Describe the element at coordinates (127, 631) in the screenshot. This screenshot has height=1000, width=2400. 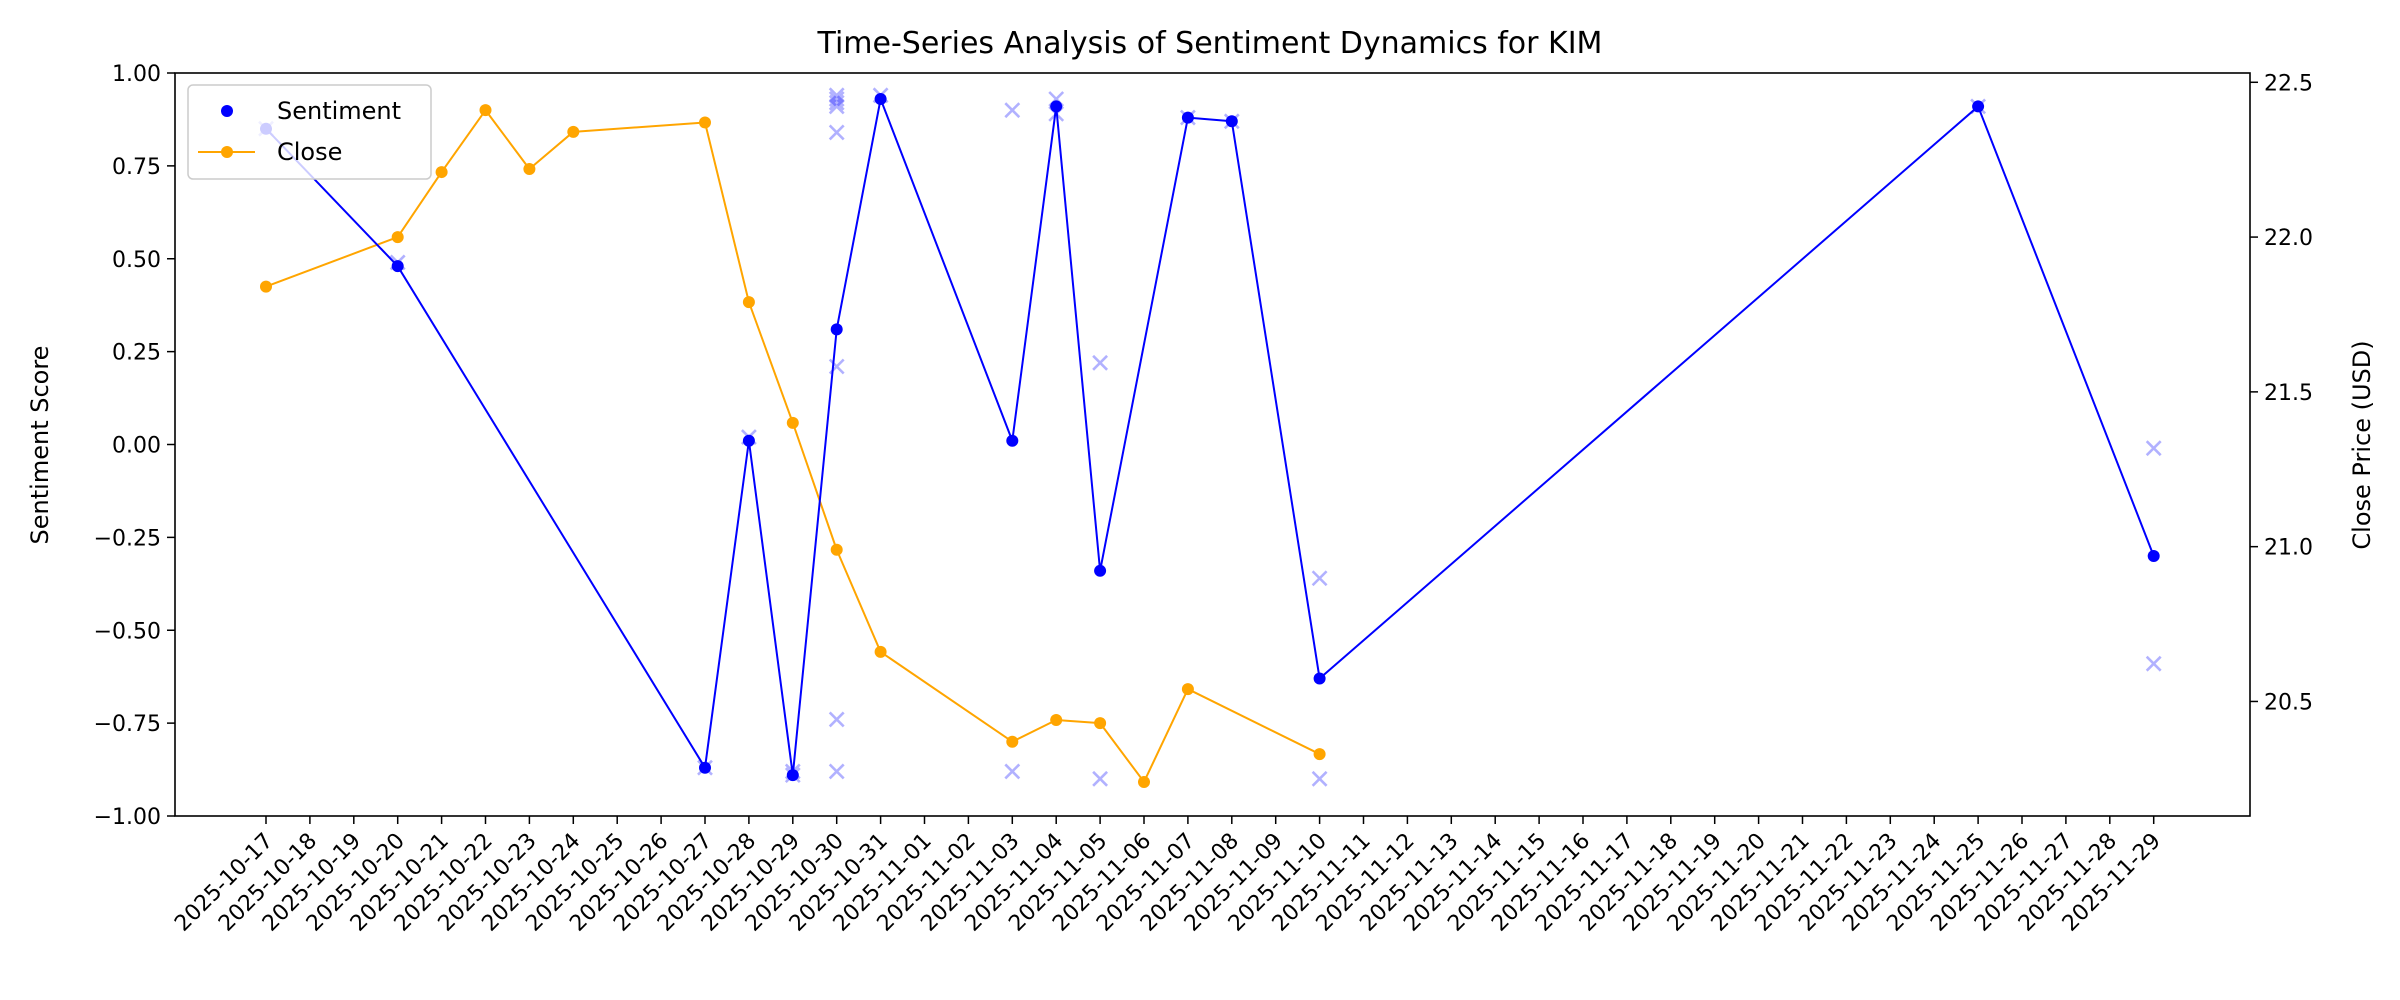
I see `left-y-tick-label: −0.50` at that location.